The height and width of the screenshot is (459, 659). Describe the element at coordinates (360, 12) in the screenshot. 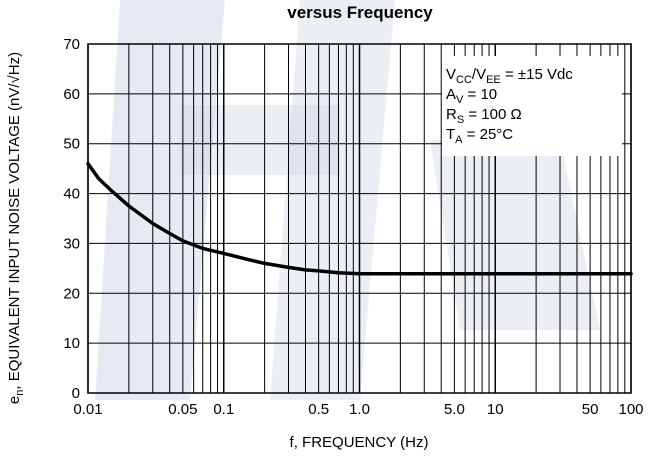

I see `chart-title: versus Frequency` at that location.